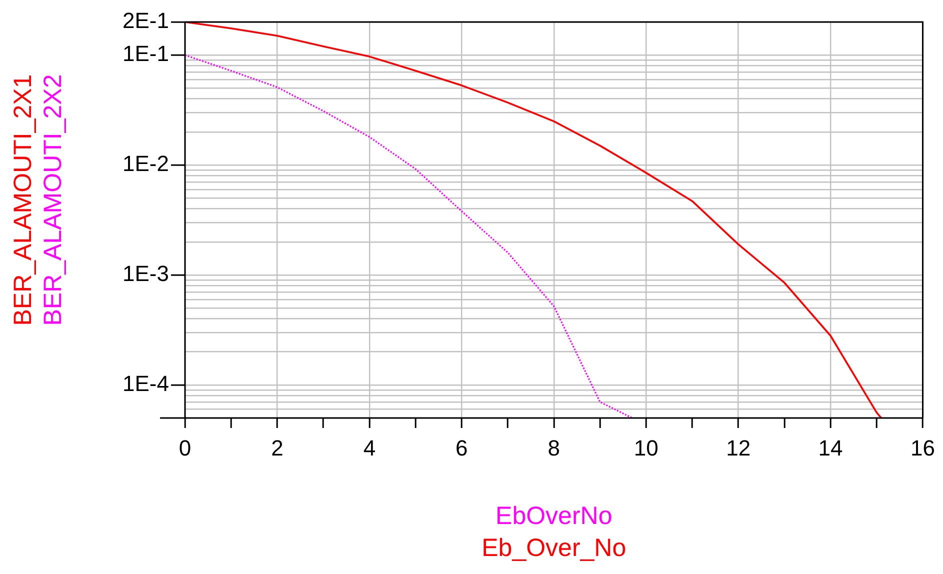 This screenshot has width=943, height=574. I want to click on text: BER_ALAMOUTI_2X1, so click(22, 200).